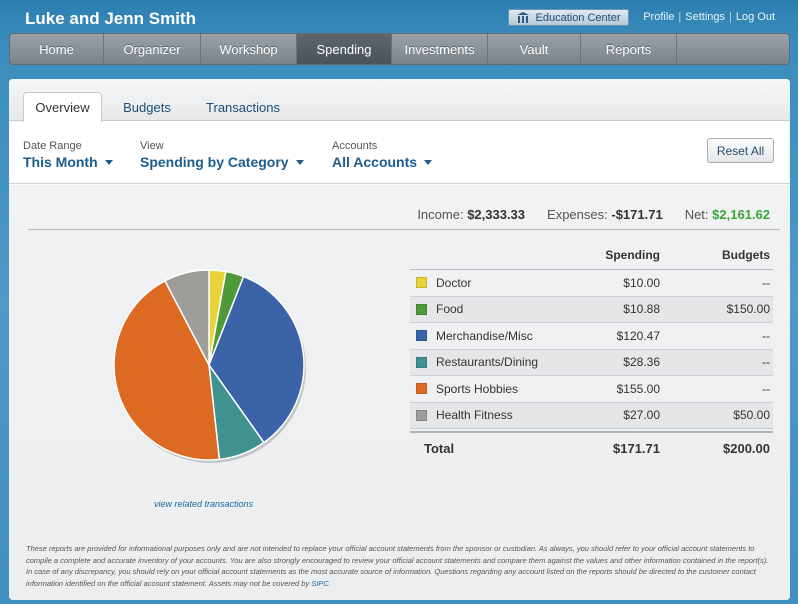  What do you see at coordinates (659, 17) in the screenshot?
I see `profile-link: Profile` at bounding box center [659, 17].